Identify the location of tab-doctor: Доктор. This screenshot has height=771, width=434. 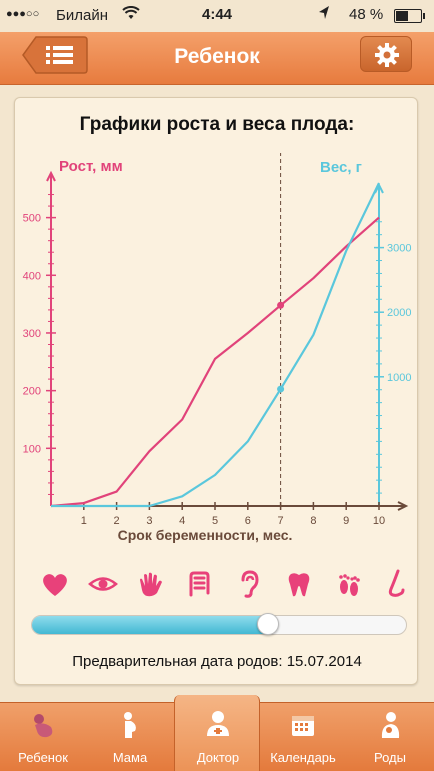
(217, 733).